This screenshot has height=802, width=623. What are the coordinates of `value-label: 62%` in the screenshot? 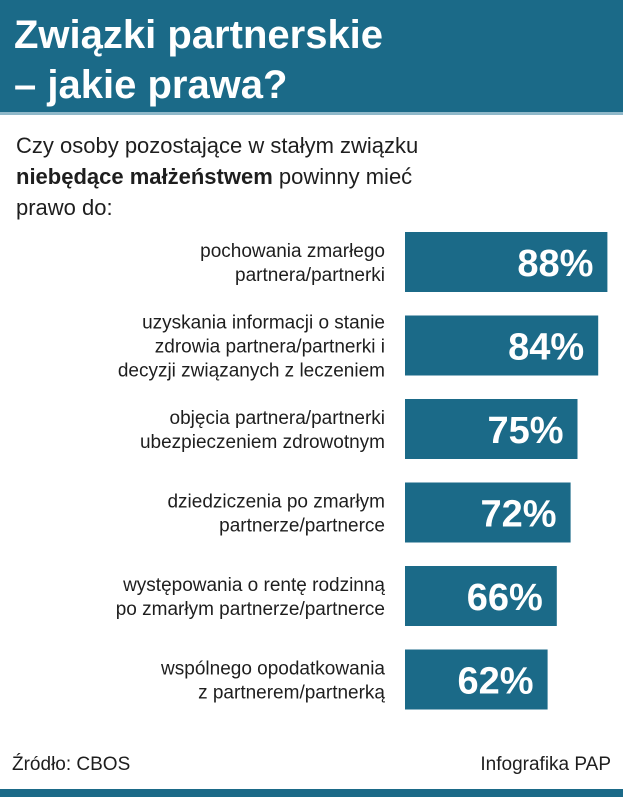 It's located at (496, 682).